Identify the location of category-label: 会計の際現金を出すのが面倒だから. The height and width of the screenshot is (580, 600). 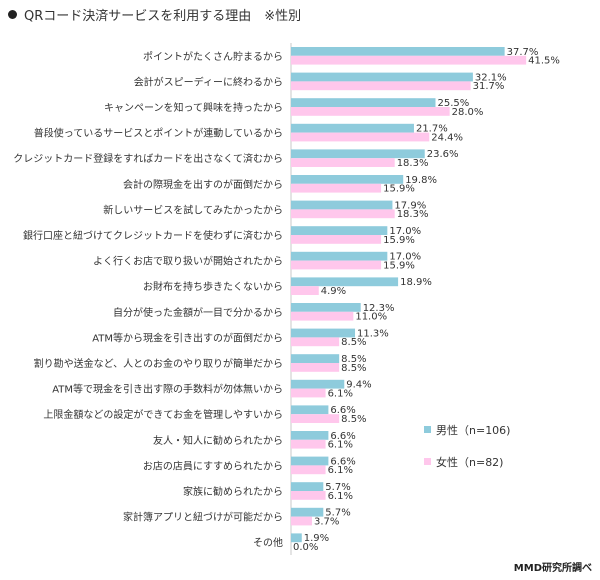
(203, 184).